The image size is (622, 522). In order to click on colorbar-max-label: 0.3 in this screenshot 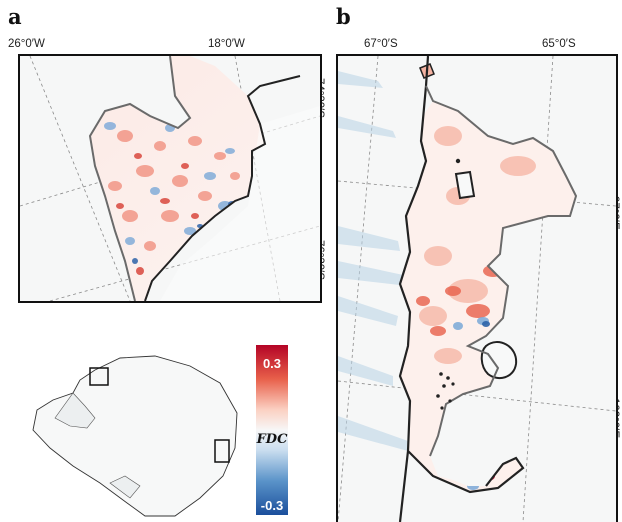, I will do `click(272, 363)`.